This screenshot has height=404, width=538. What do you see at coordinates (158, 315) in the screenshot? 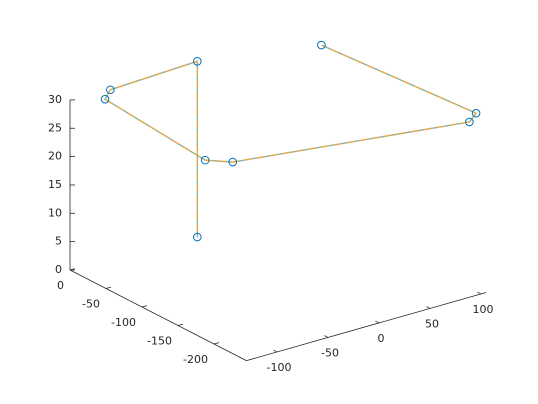
I see `y-axis` at bounding box center [158, 315].